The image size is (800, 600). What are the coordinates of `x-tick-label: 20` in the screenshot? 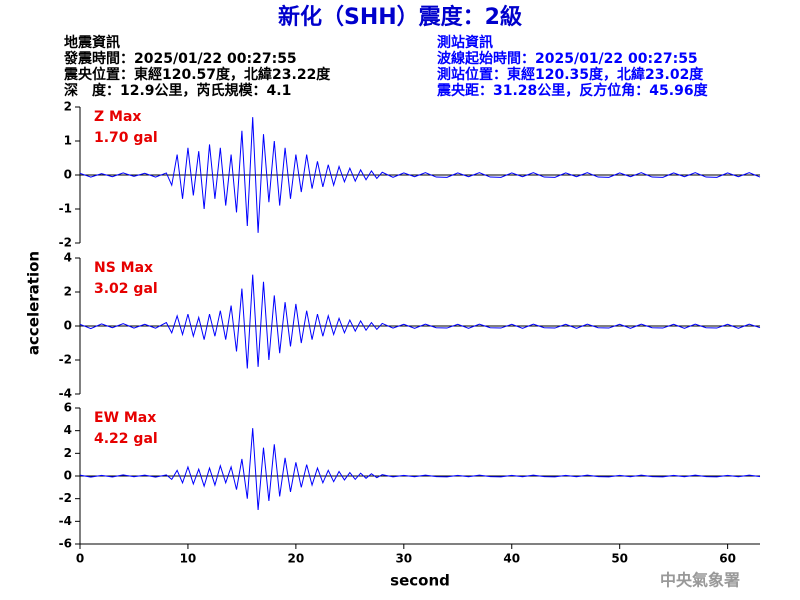 It's located at (296, 559).